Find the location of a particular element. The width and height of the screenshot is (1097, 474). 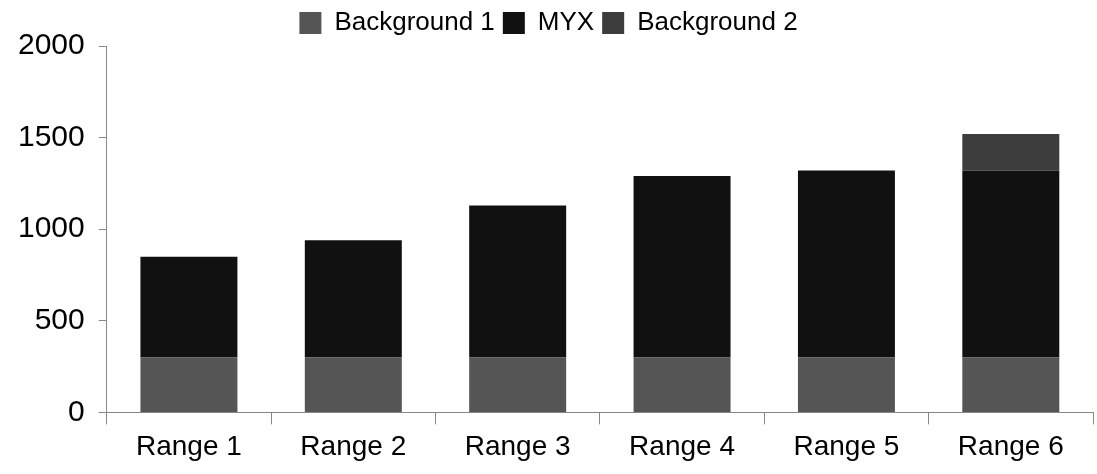

x-tick-label: Range 2 is located at coordinates (353, 445).